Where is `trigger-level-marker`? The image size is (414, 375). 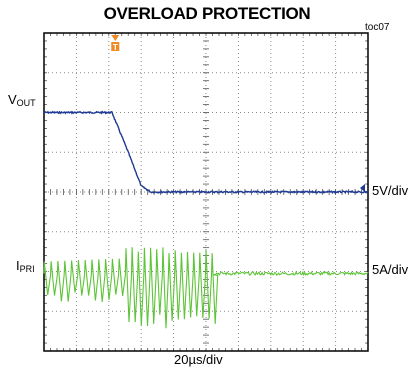
trigger-level-marker is located at coordinates (362, 188).